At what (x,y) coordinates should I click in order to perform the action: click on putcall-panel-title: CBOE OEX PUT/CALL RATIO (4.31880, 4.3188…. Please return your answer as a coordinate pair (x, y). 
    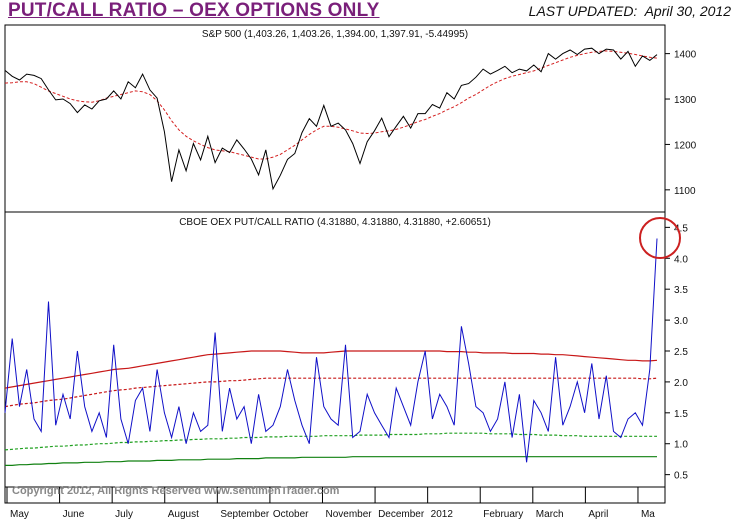
    Looking at the image, I should click on (335, 222).